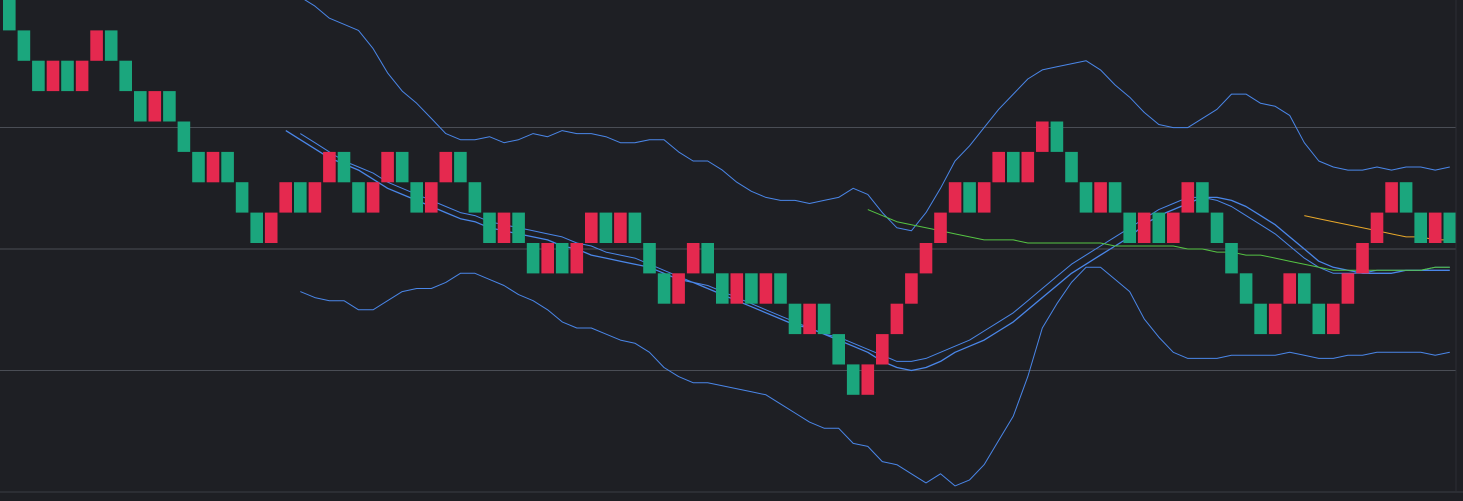 This screenshot has width=1463, height=501. I want to click on moving-average-green-line, so click(1158, 240).